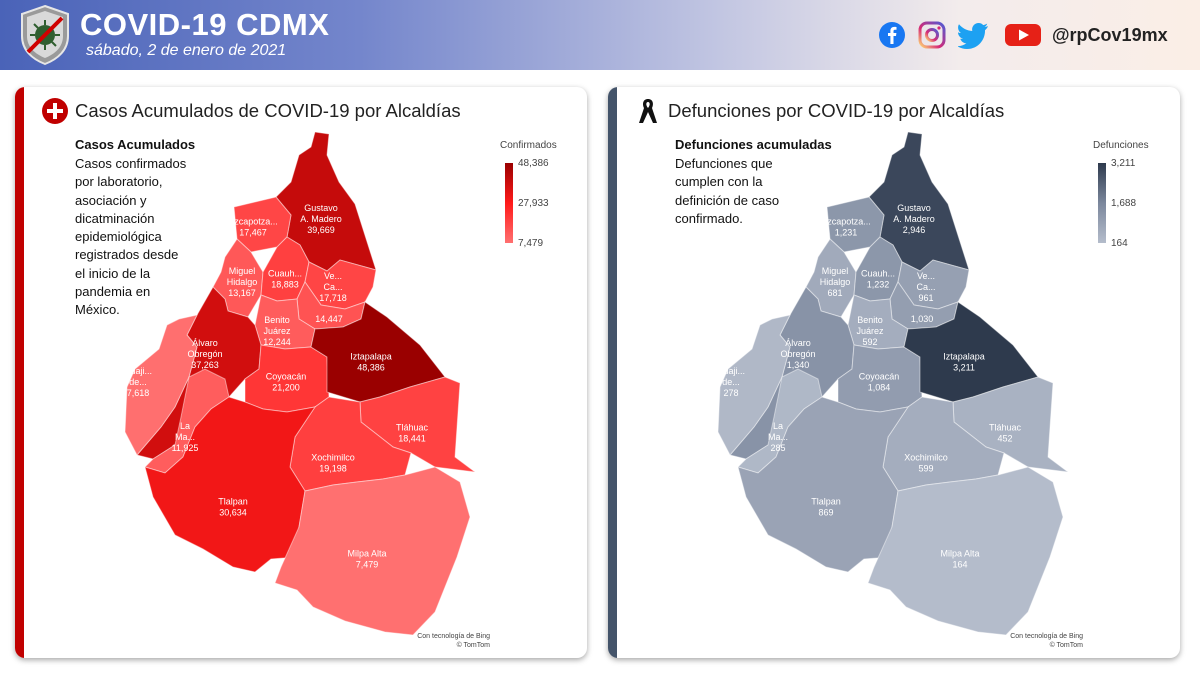  What do you see at coordinates (321, 208) in the screenshot?
I see `label-name: Gustavo` at bounding box center [321, 208].